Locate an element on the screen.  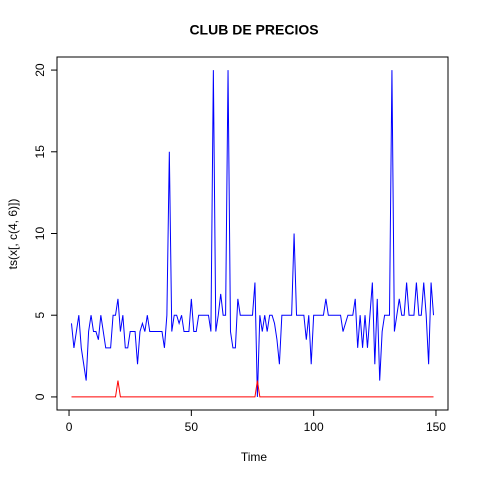
y-tick-label: 20 is located at coordinates (40, 70).